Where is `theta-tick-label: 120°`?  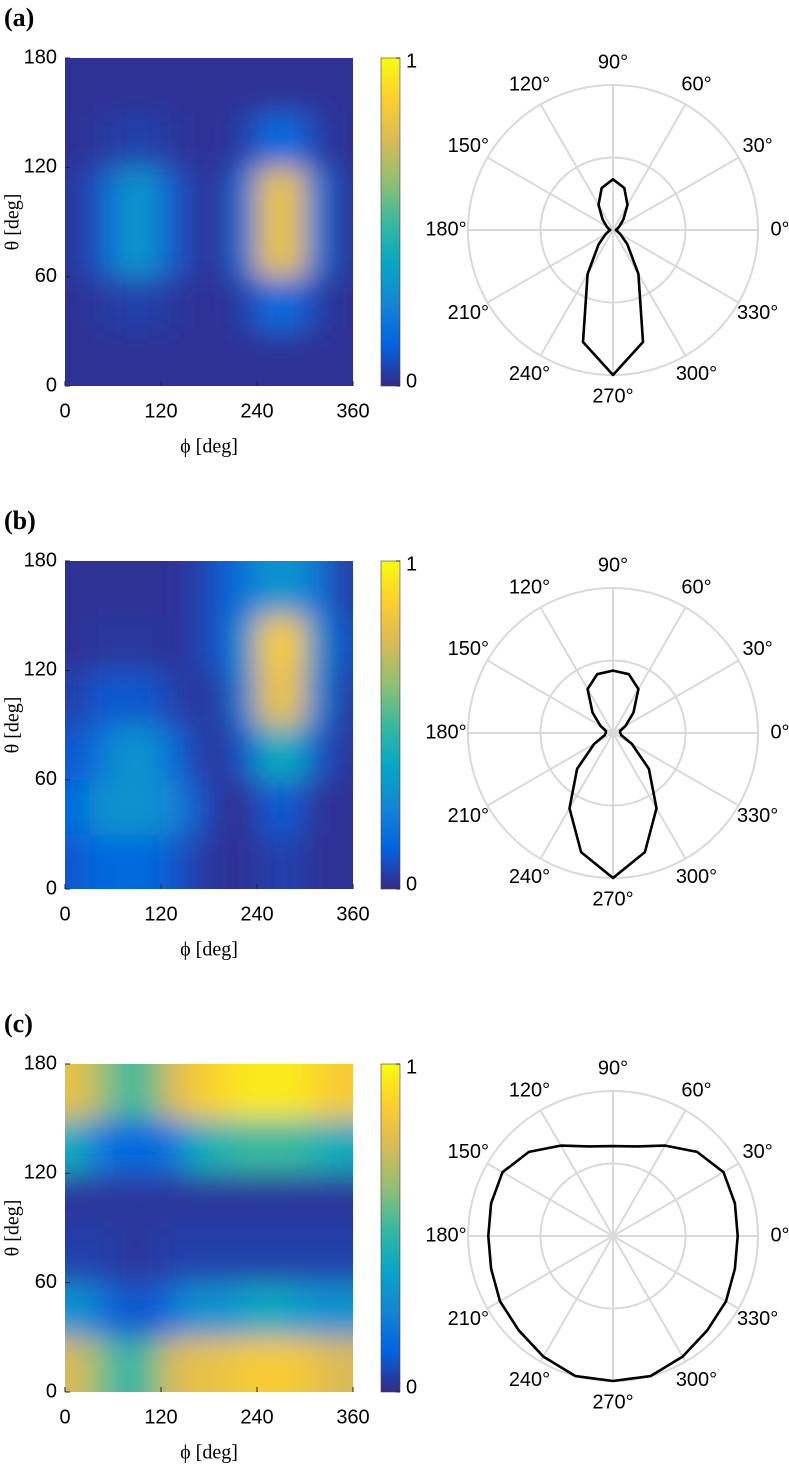 theta-tick-label: 120° is located at coordinates (529, 588).